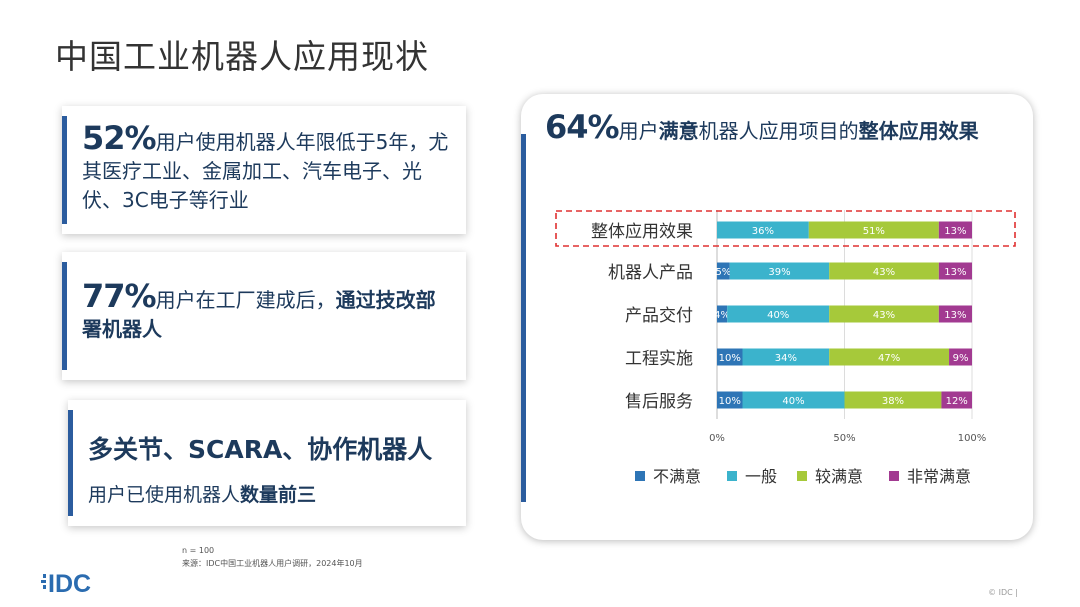 This screenshot has width=1080, height=607. What do you see at coordinates (260, 449) in the screenshot?
I see `robot-types-headline: 多关节、SCARA、协作机器人` at bounding box center [260, 449].